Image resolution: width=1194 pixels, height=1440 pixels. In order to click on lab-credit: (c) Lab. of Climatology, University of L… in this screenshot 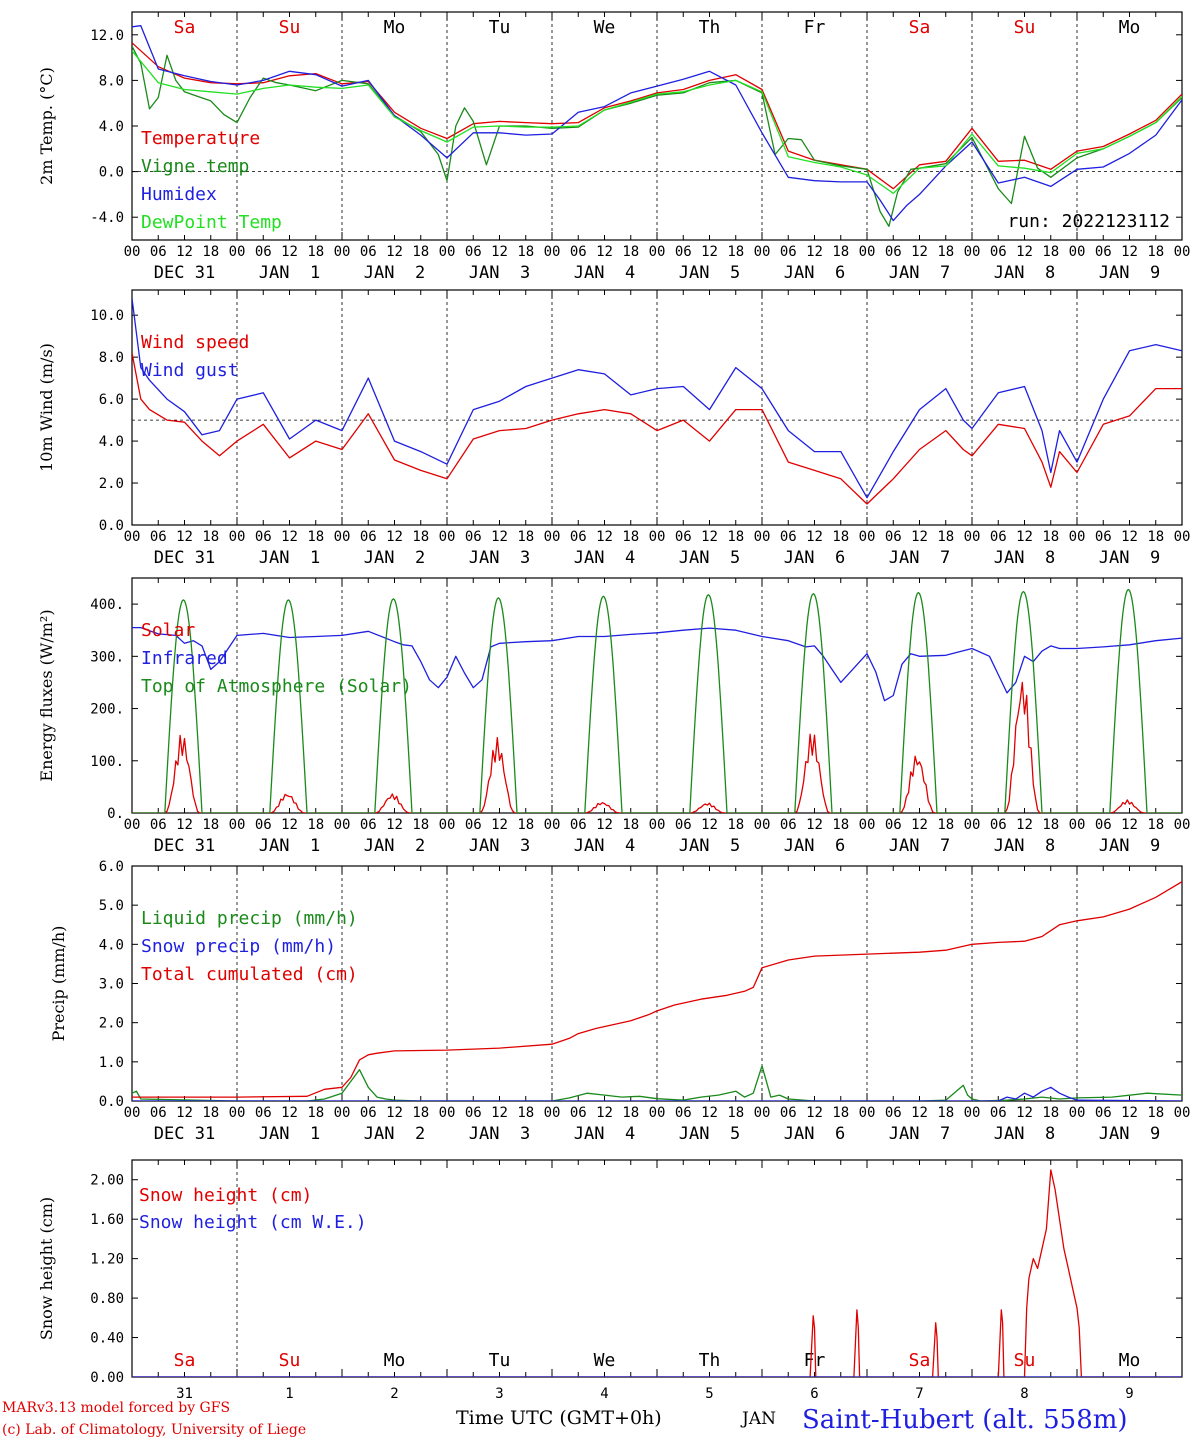, I will do `click(154, 1430)`.